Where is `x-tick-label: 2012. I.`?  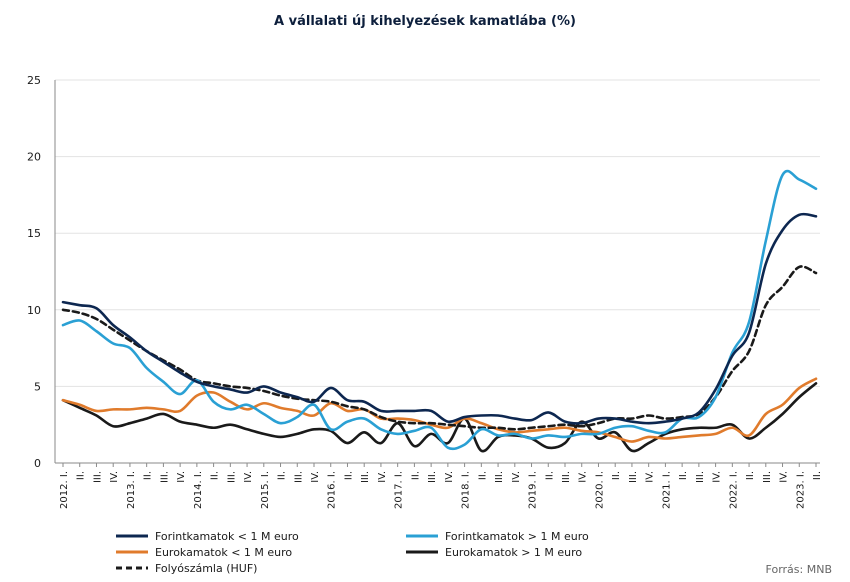
x-tick-label: 2012. I. is located at coordinates (64, 490).